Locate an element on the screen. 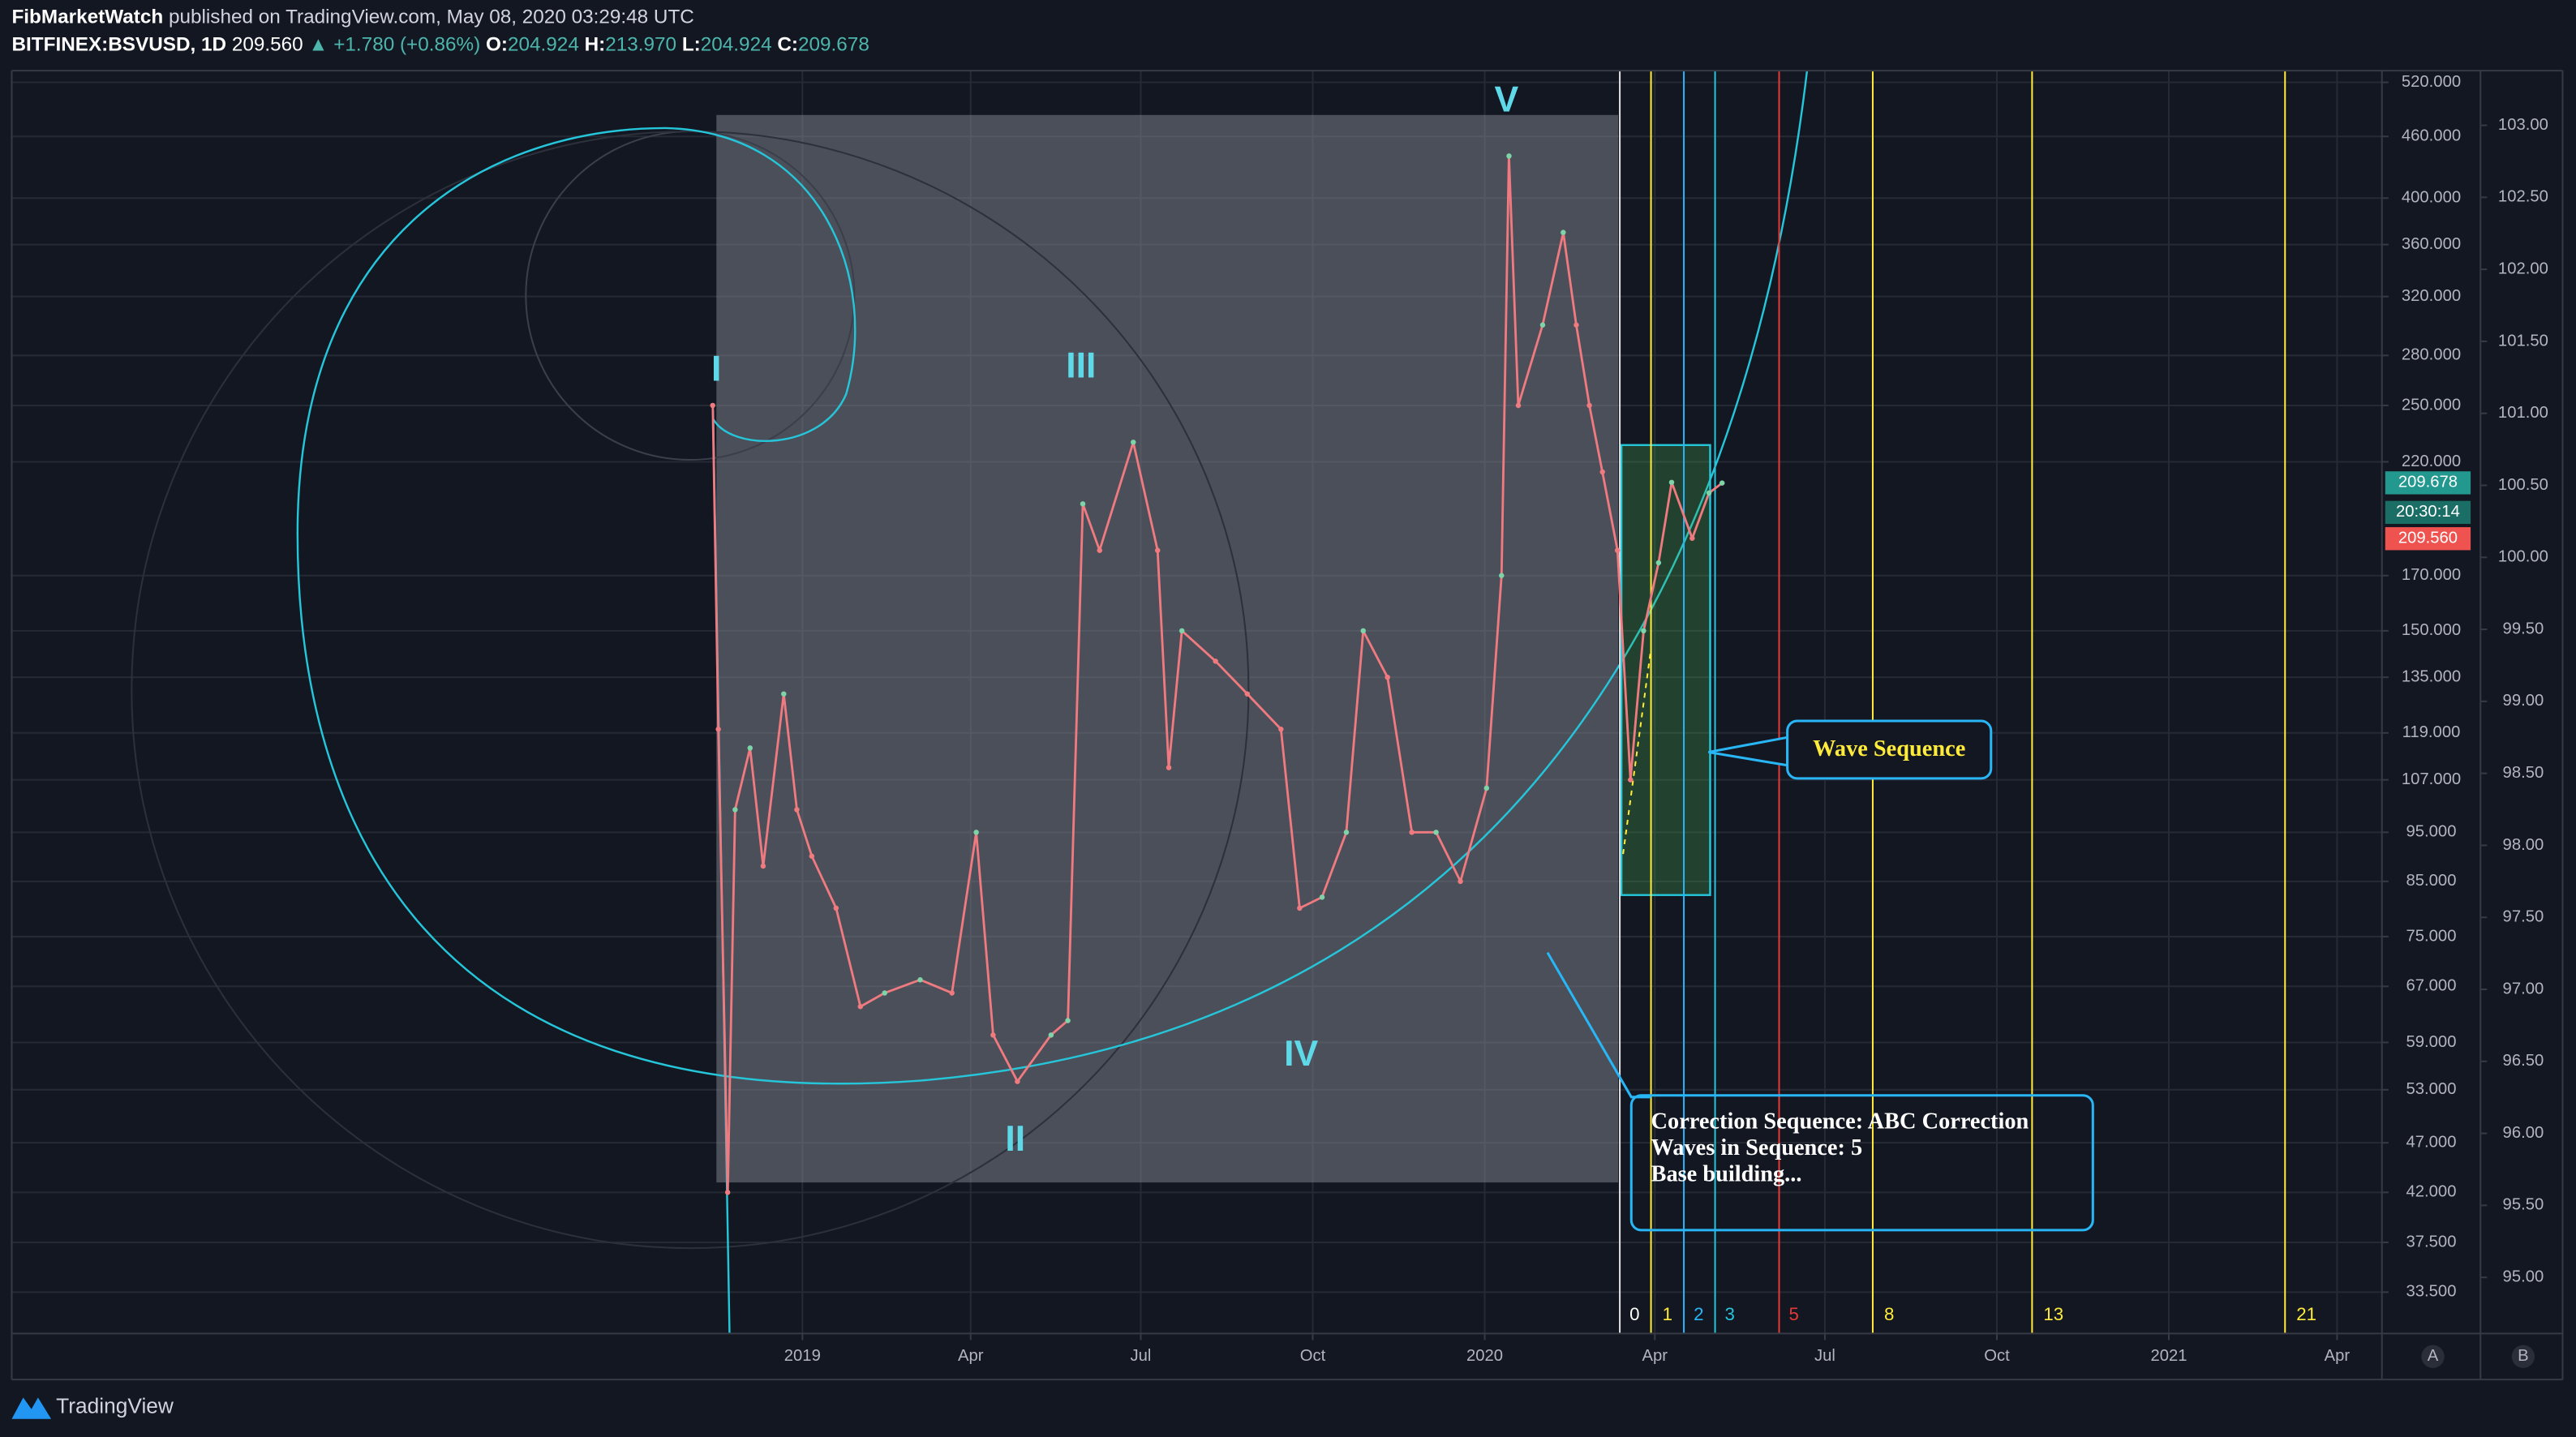 The image size is (2576, 1437). y2-tick-label: 102.50 is located at coordinates (2523, 197).